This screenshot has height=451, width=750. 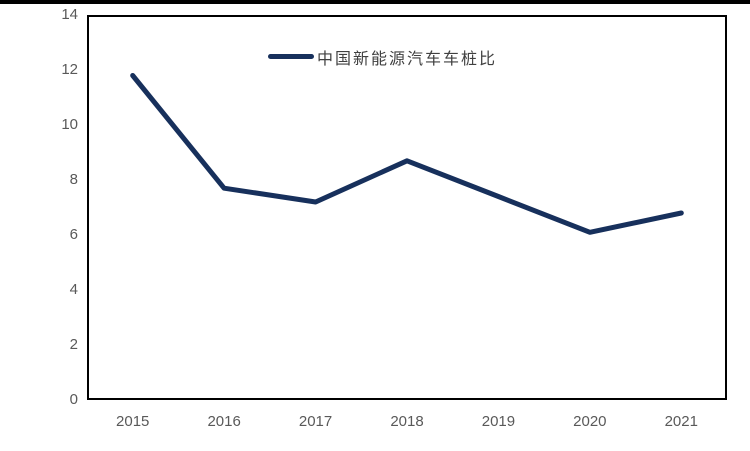 What do you see at coordinates (291, 56) in the screenshot?
I see `legend-line-sample` at bounding box center [291, 56].